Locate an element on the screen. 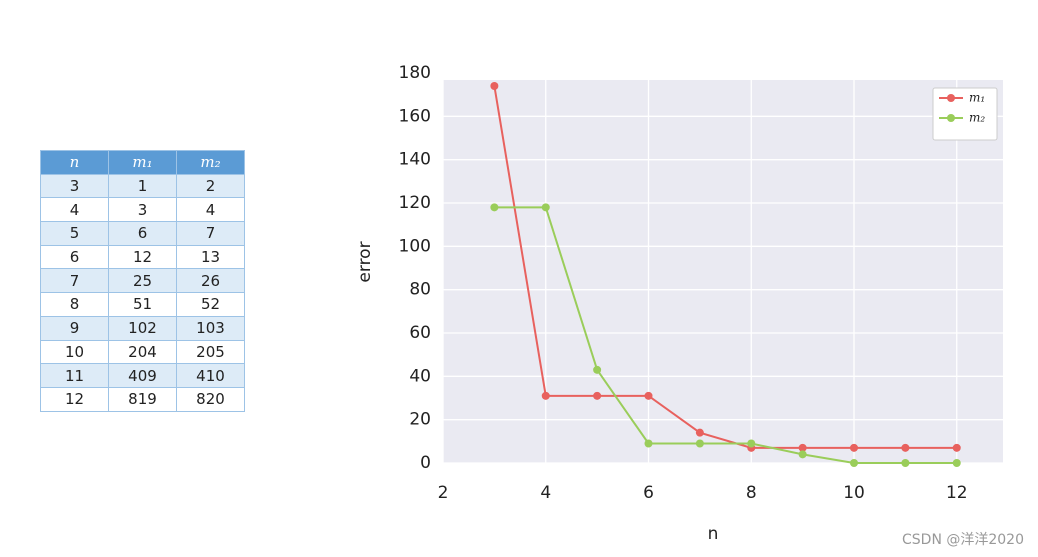 Image resolution: width=1038 pixels, height=557 pixels. table-row: 10 204 205 is located at coordinates (142, 352).